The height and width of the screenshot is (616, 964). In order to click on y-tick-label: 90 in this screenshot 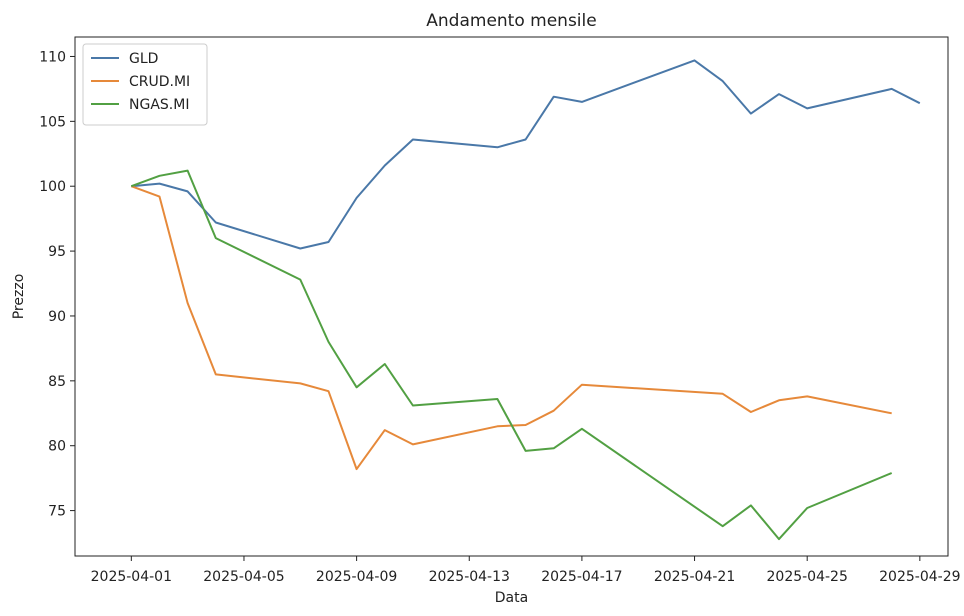, I will do `click(57, 317)`.